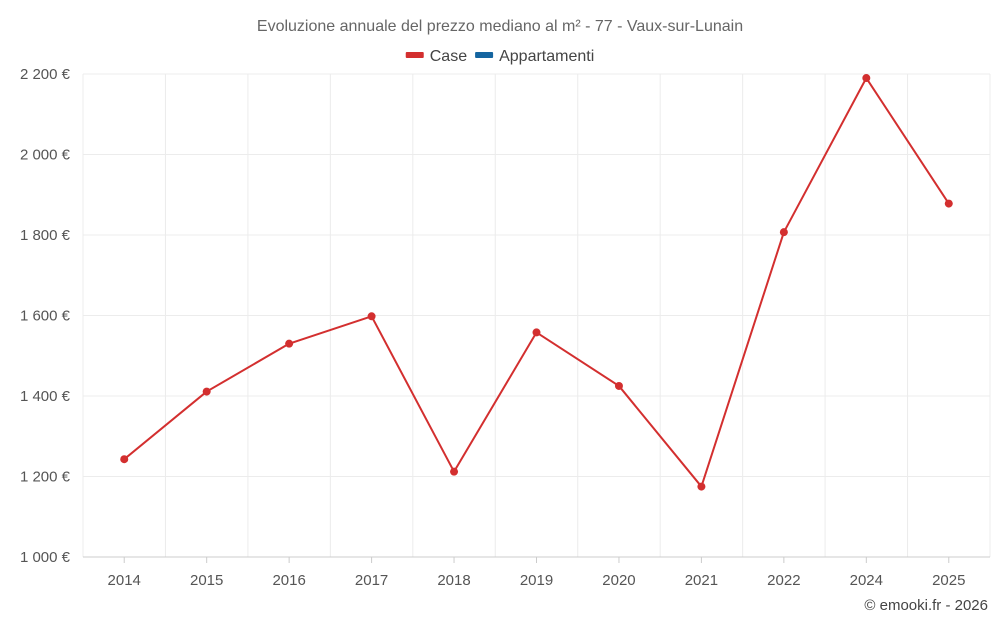 Image resolution: width=1000 pixels, height=625 pixels. Describe the element at coordinates (45, 396) in the screenshot. I see `y-tick-label: 1 400 €` at that location.